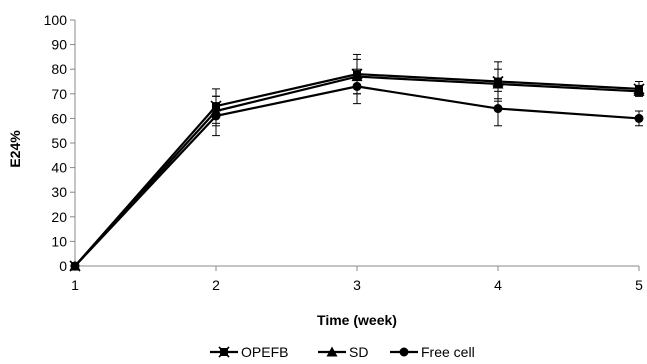 This screenshot has height=364, width=647. I want to click on legend-marker-sd, so click(332, 351).